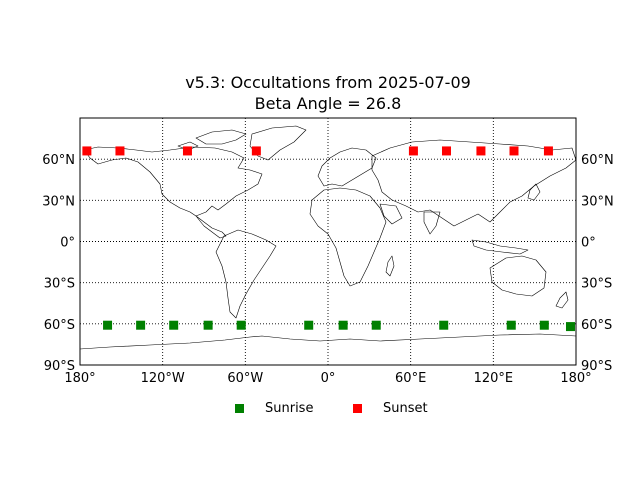 The image size is (640, 480). Describe the element at coordinates (494, 378) in the screenshot. I see `x-tick-label: 120°E` at that location.